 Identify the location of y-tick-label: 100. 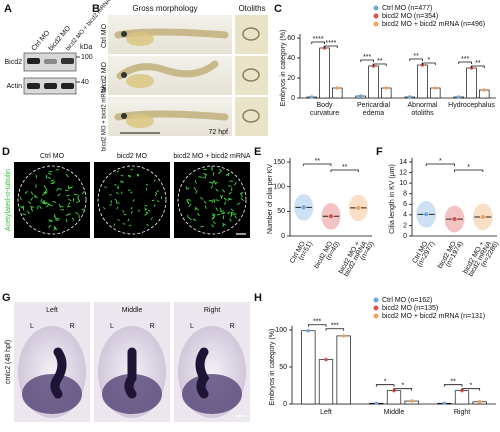
(279, 187).